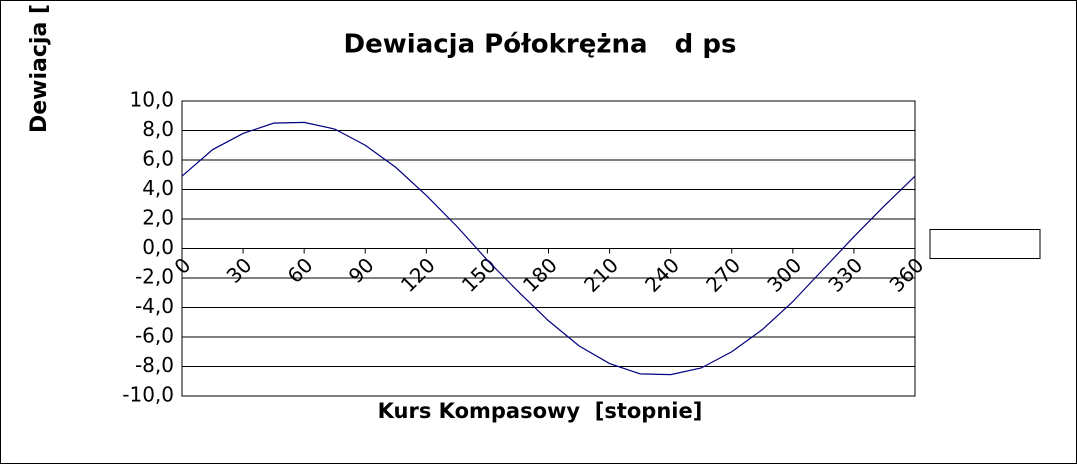  Describe the element at coordinates (158, 159) in the screenshot. I see `y-tick-label: 6,0` at that location.